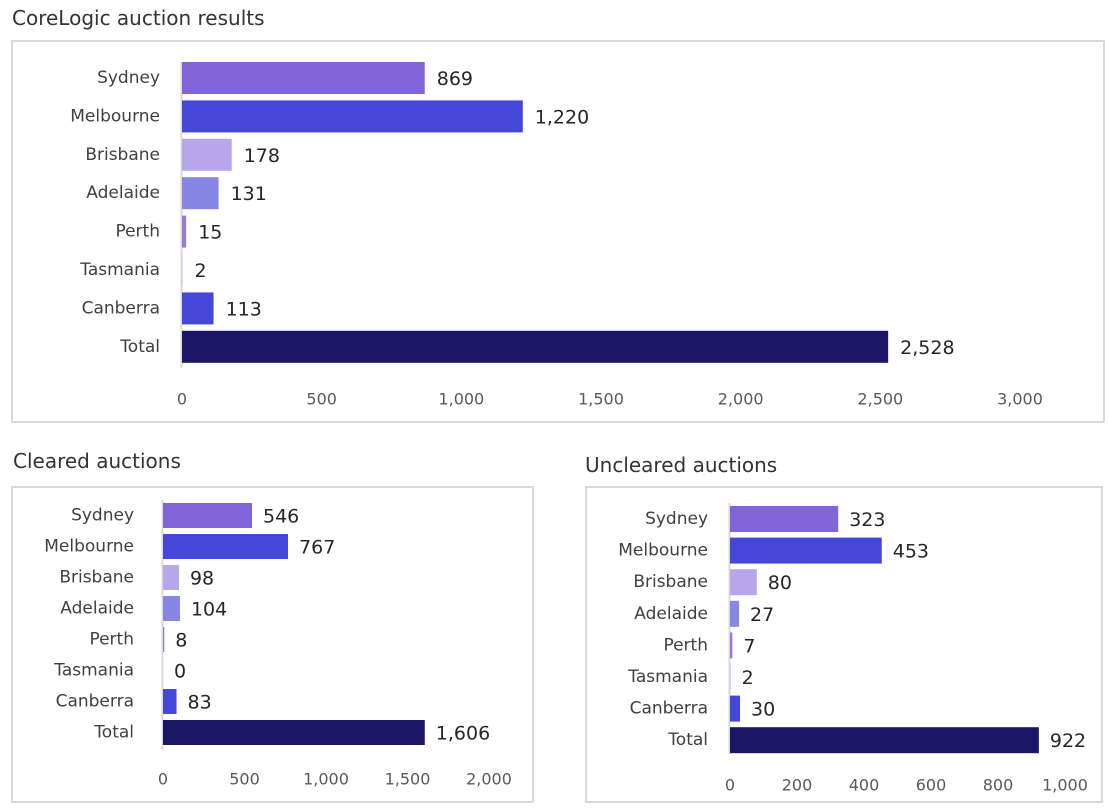 The height and width of the screenshot is (812, 1109). Describe the element at coordinates (200, 703) in the screenshot. I see `data-label-canberra: 83` at that location.